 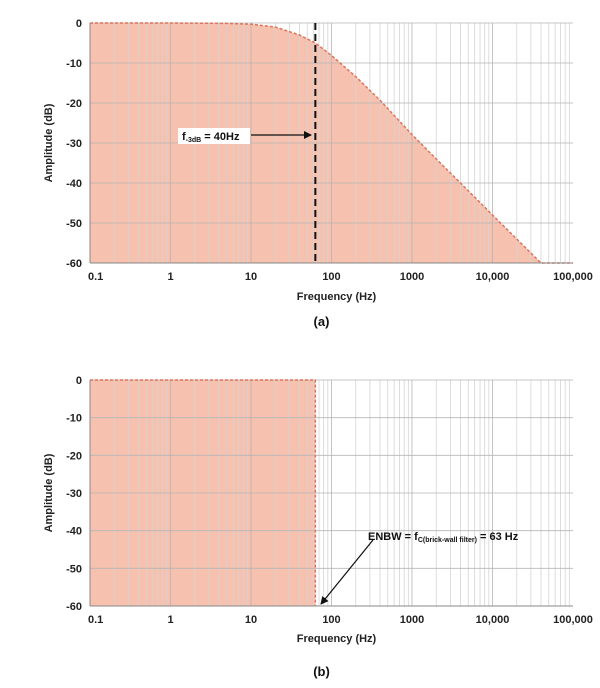 I want to click on annotation-background, so click(x=214, y=136).